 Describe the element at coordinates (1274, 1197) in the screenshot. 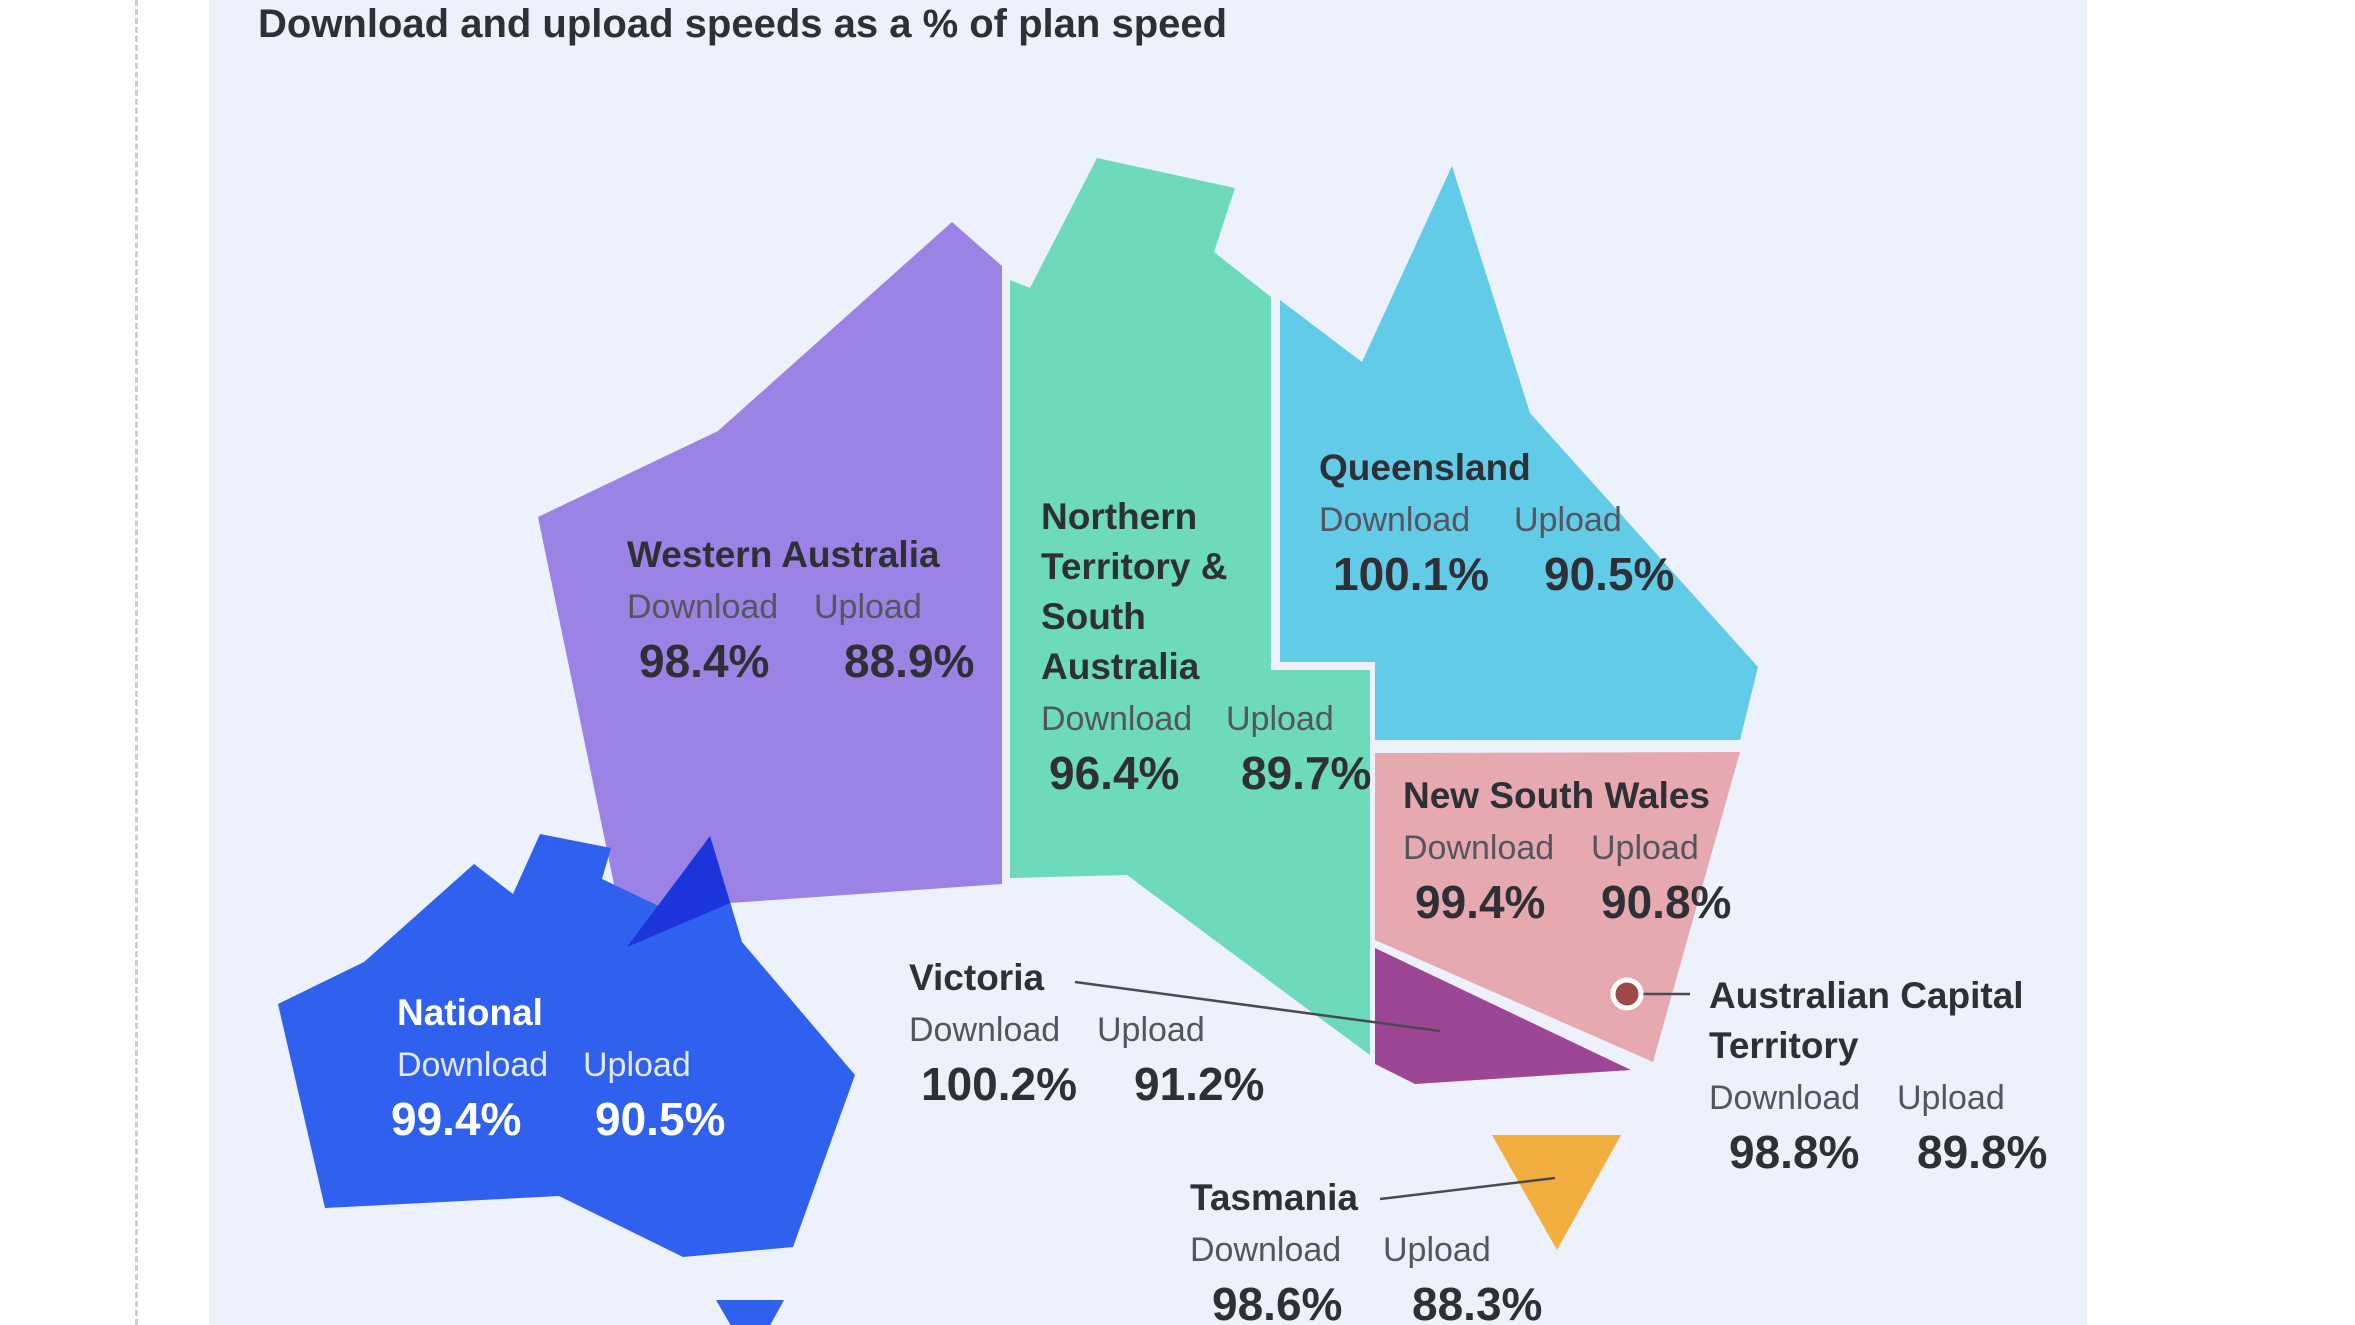

I see `region-name: Tasmania` at that location.